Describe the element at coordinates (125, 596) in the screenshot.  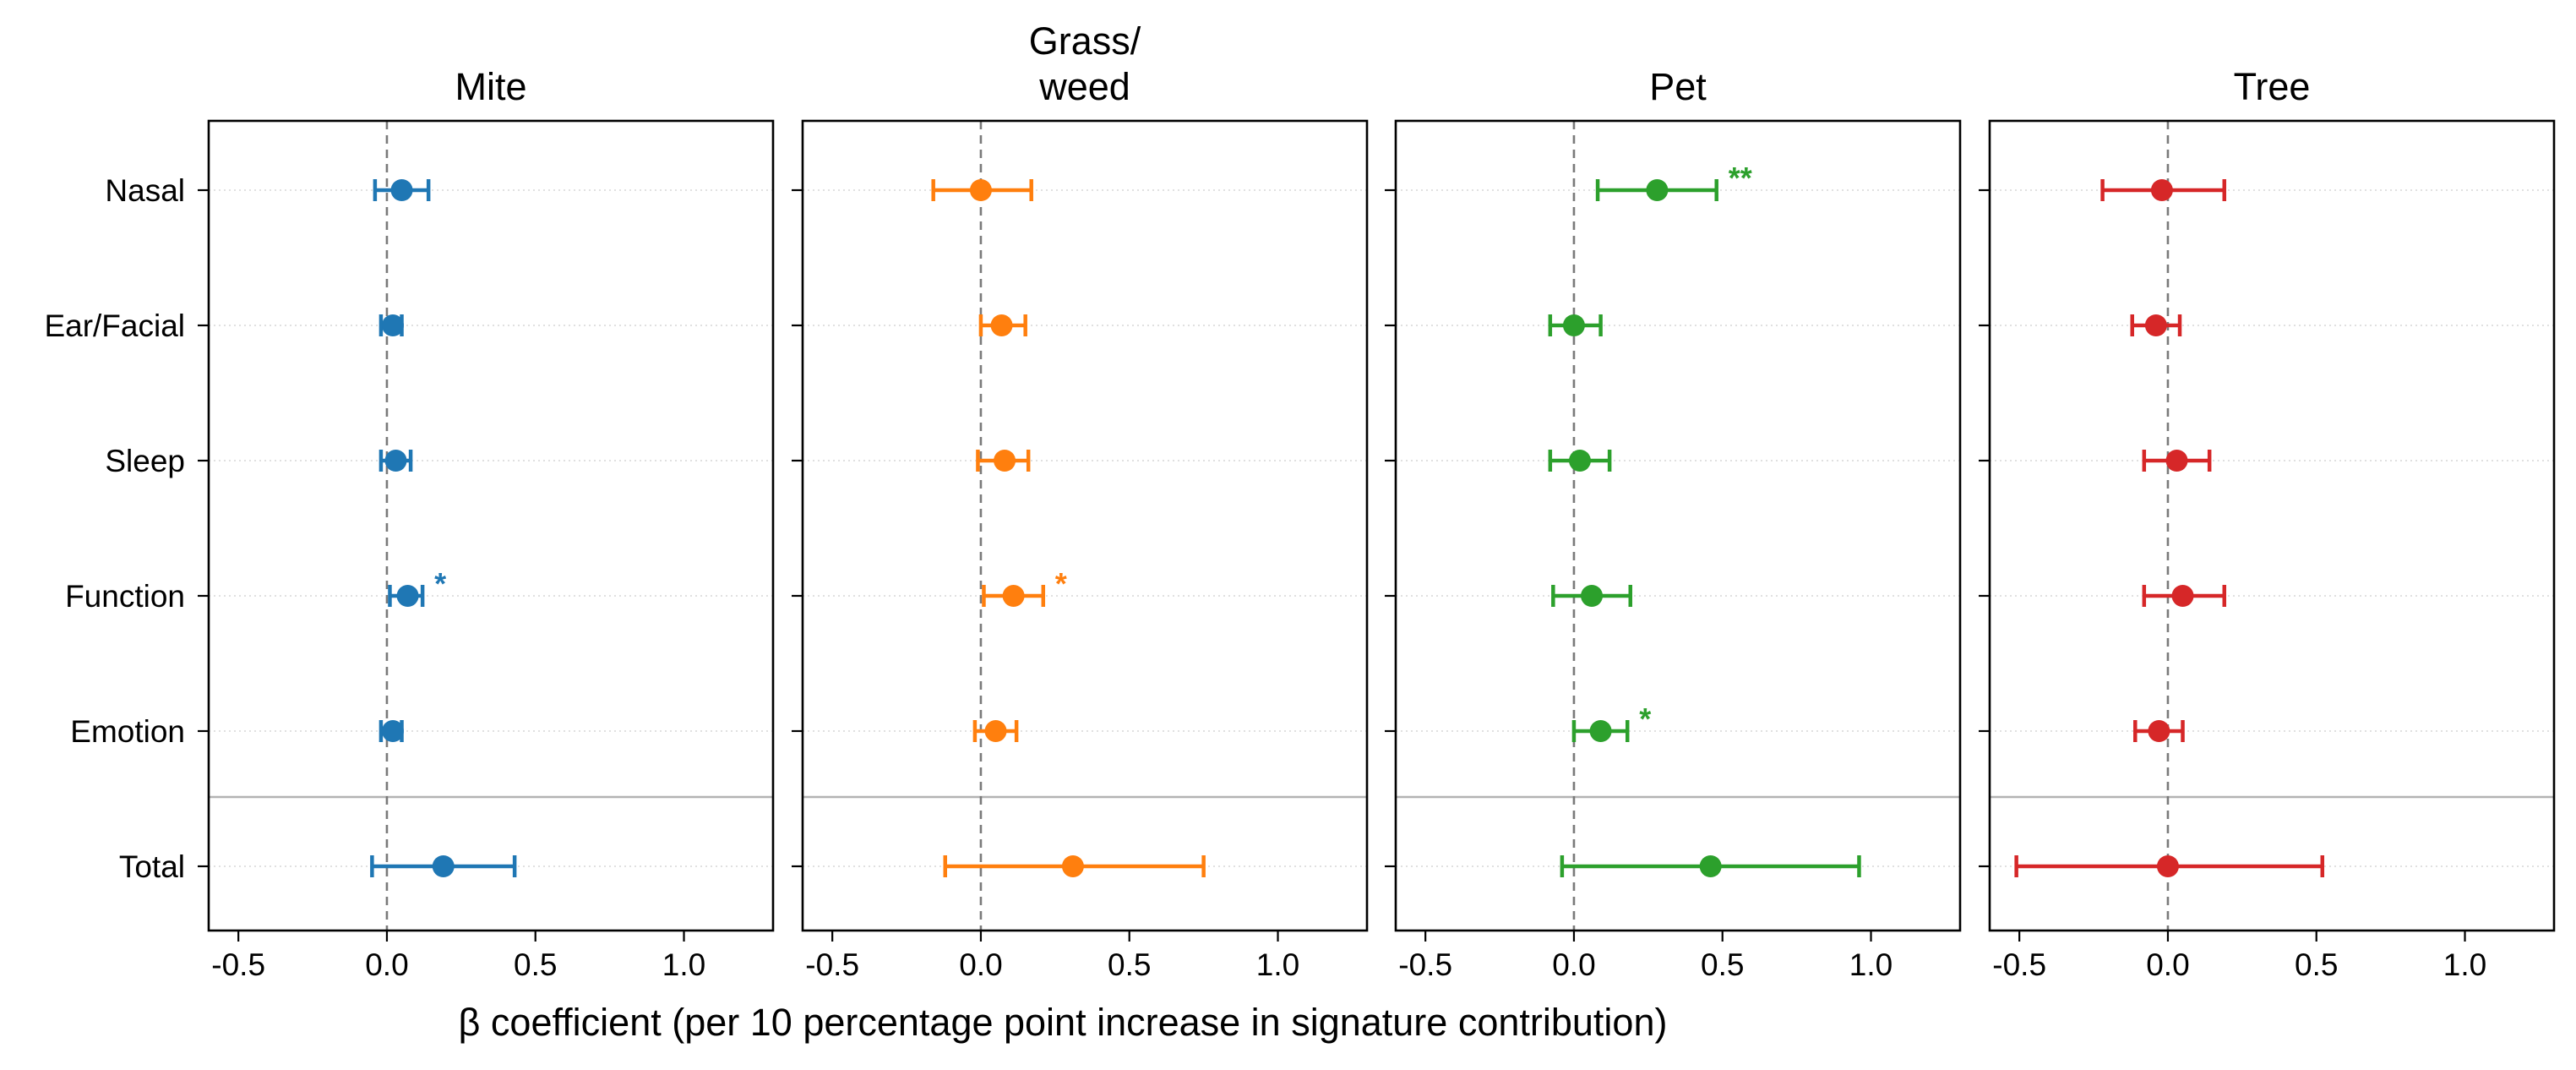
I see `y-tick-label-function: Function` at that location.